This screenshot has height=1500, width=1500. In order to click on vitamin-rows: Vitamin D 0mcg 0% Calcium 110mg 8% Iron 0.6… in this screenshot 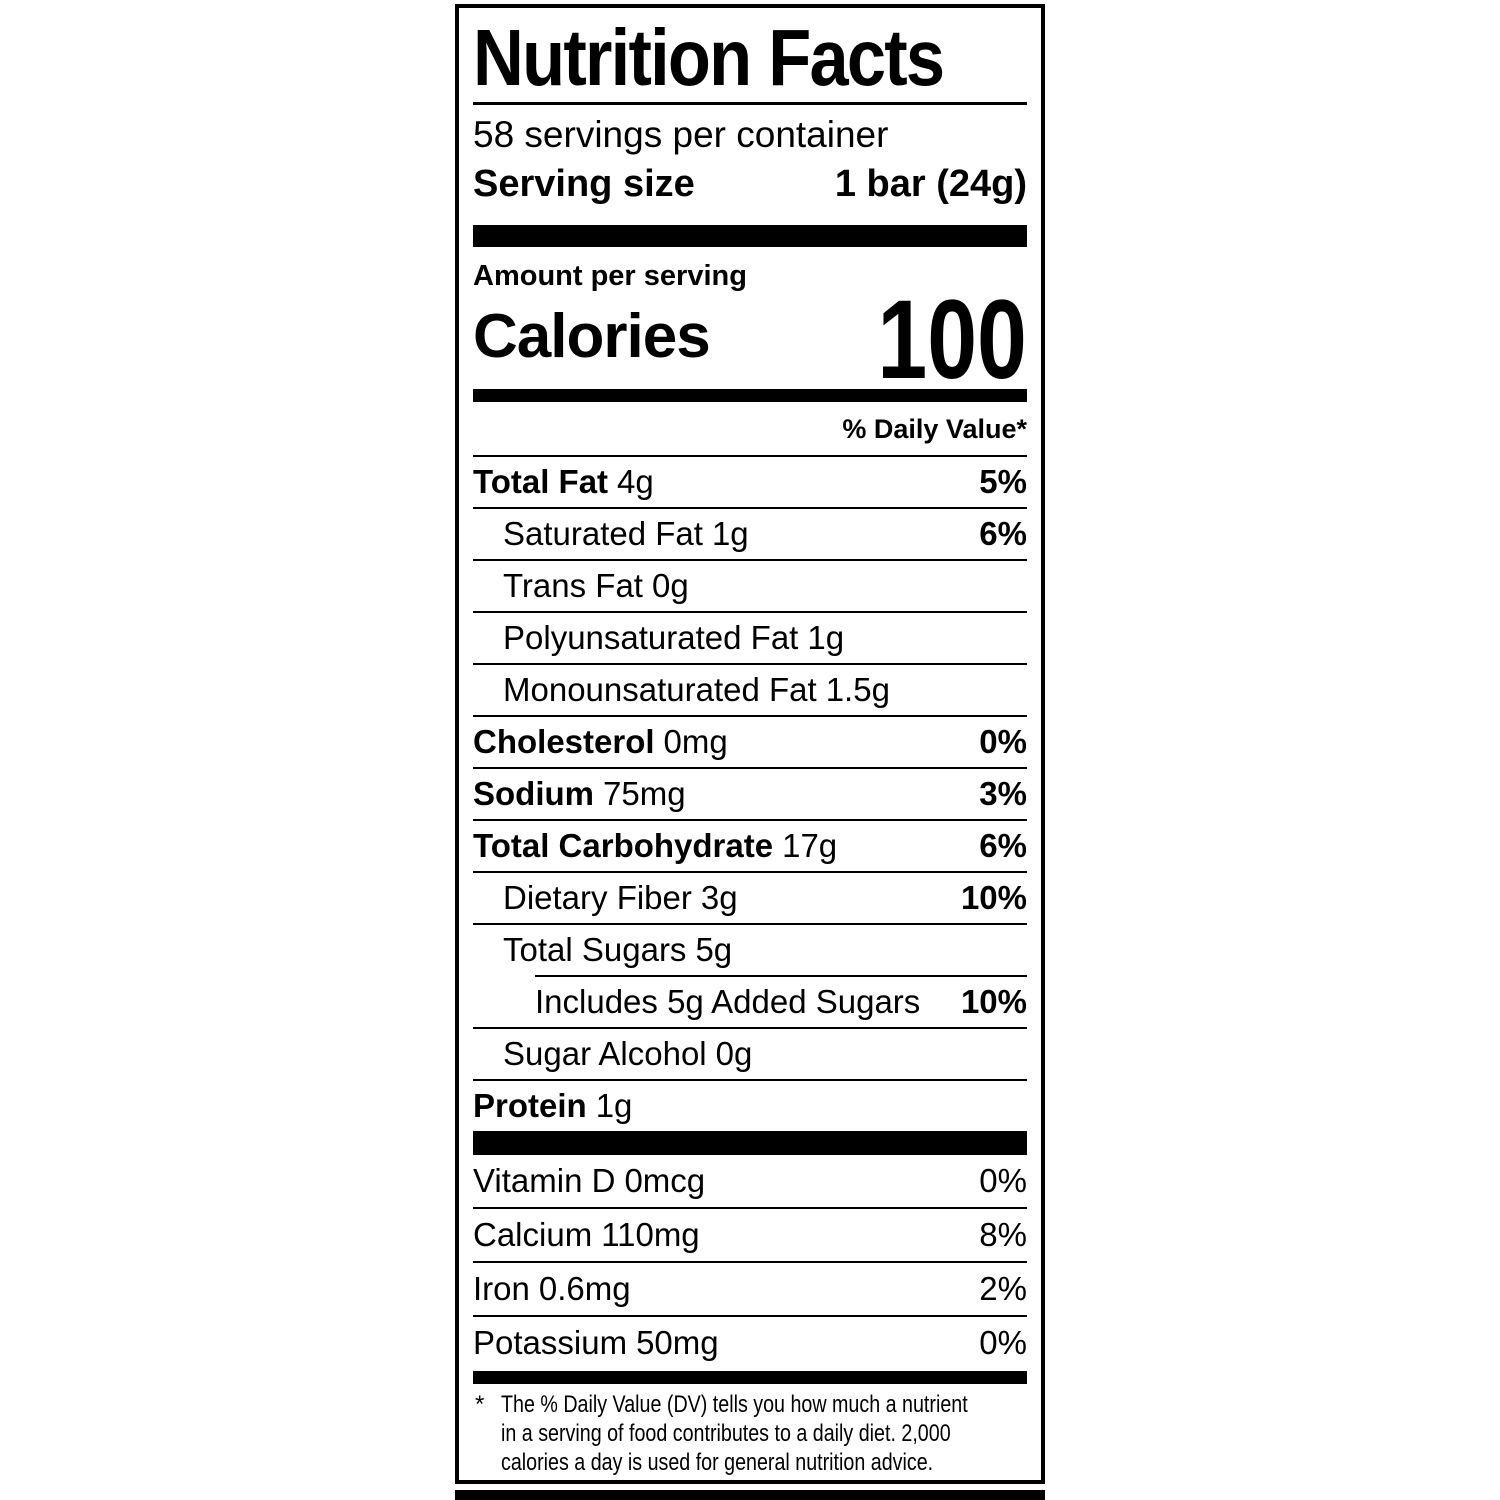, I will do `click(750, 1262)`.